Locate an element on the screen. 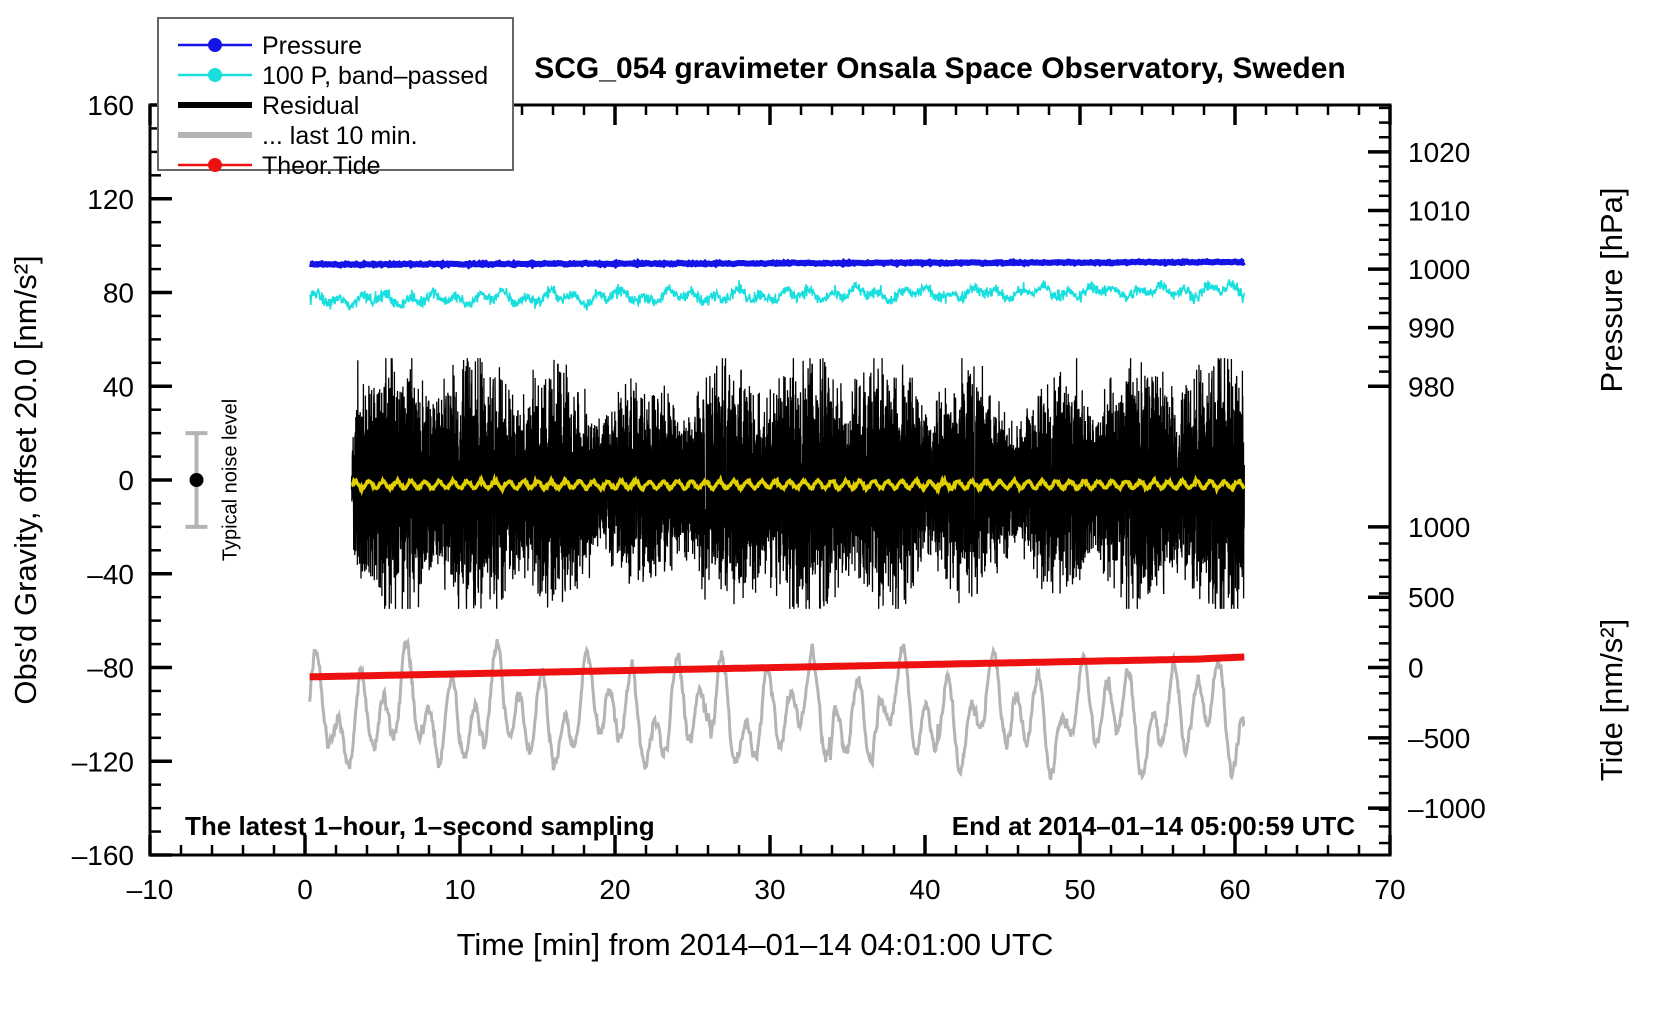 The width and height of the screenshot is (1660, 1020). x-tick-label: 30 is located at coordinates (769, 889).